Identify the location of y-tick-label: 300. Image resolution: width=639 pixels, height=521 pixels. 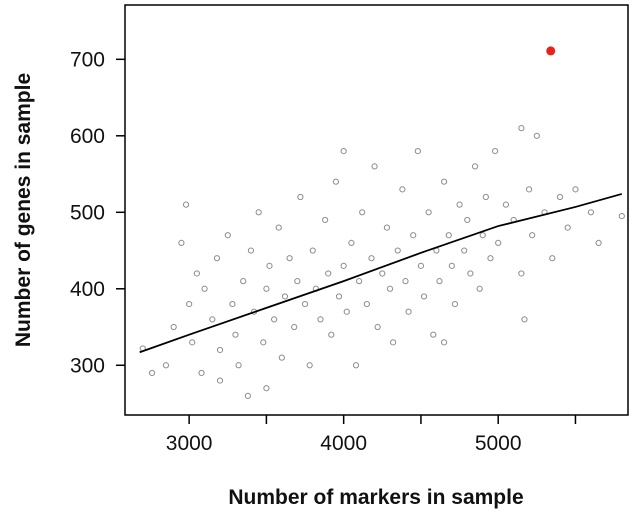
(87, 365).